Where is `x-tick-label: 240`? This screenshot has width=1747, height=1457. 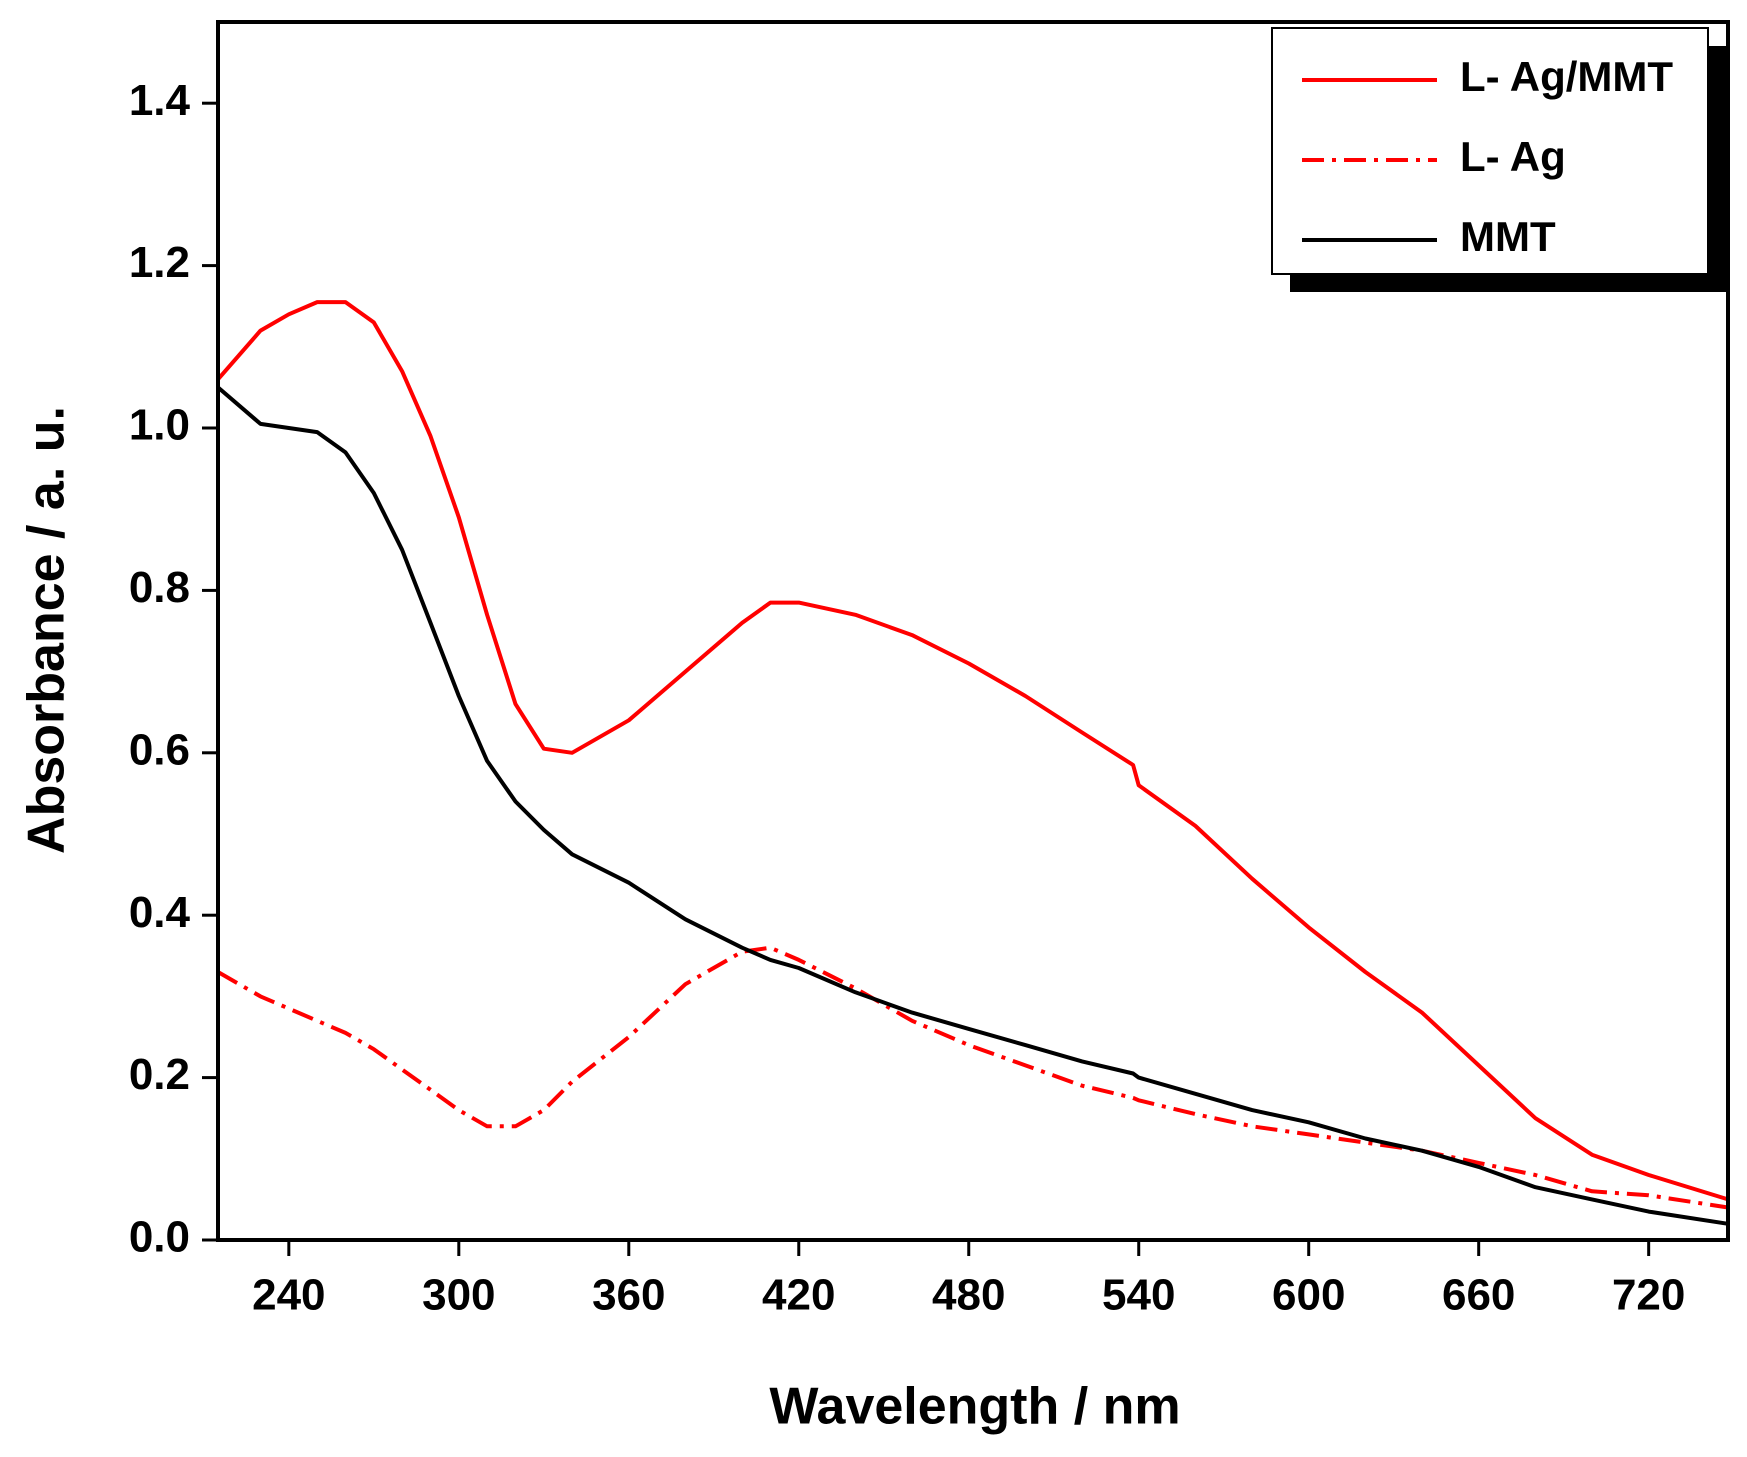
x-tick-label: 240 is located at coordinates (288, 1295).